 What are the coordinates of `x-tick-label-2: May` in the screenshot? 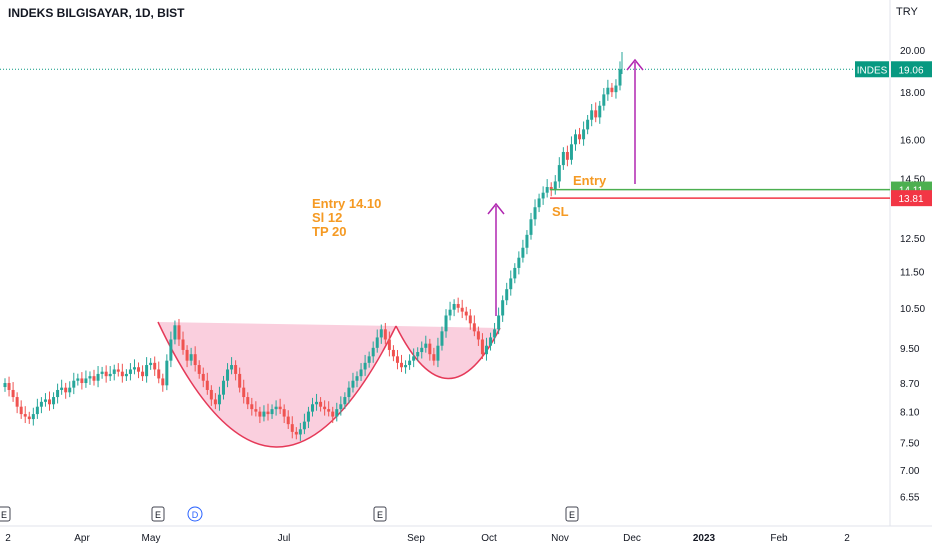 It's located at (151, 538).